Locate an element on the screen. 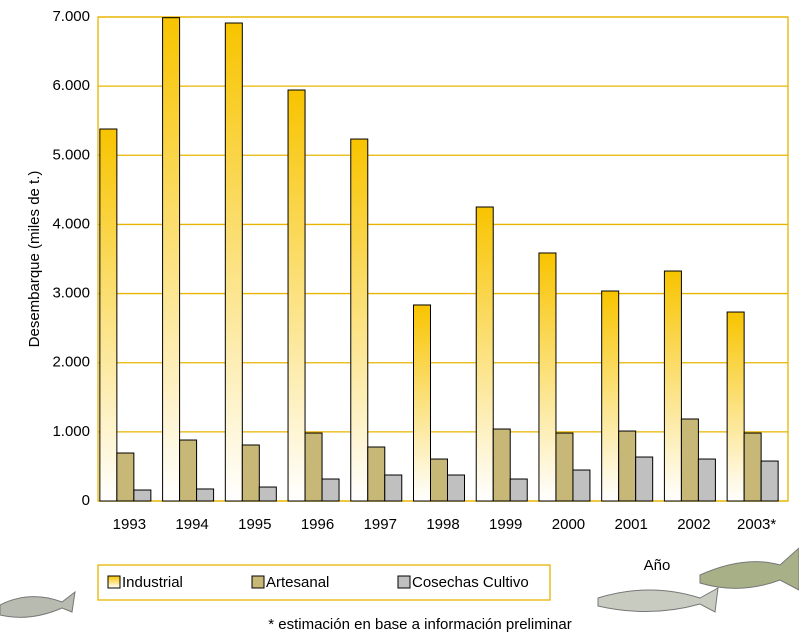 This screenshot has width=799, height=636. legend-box is located at coordinates (324, 582).